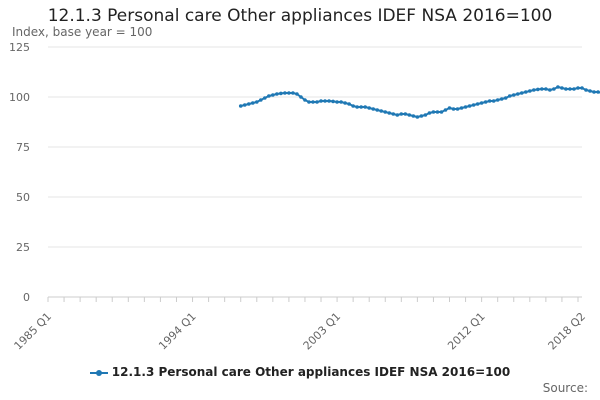 The image size is (600, 400). What do you see at coordinates (23, 197) in the screenshot?
I see `y-tick-label: 50` at bounding box center [23, 197].